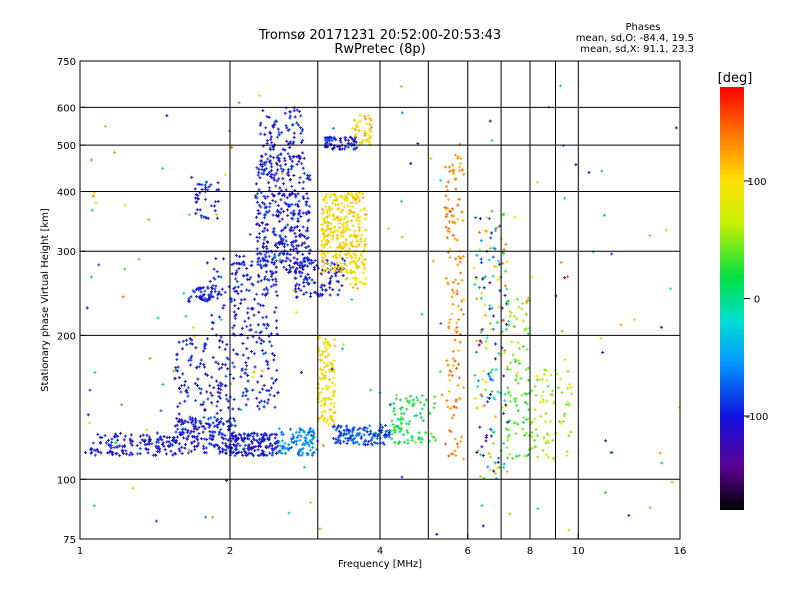 This screenshot has height=600, width=800. I want to click on y-tick-label: 75, so click(69, 540).